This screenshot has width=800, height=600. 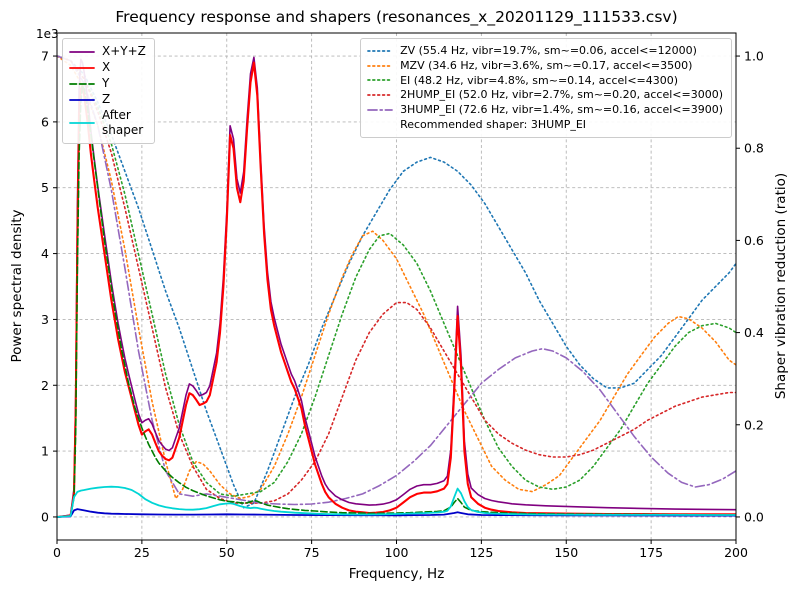 What do you see at coordinates (124, 51) in the screenshot?
I see `legend-label: X+Y+Z` at bounding box center [124, 51].